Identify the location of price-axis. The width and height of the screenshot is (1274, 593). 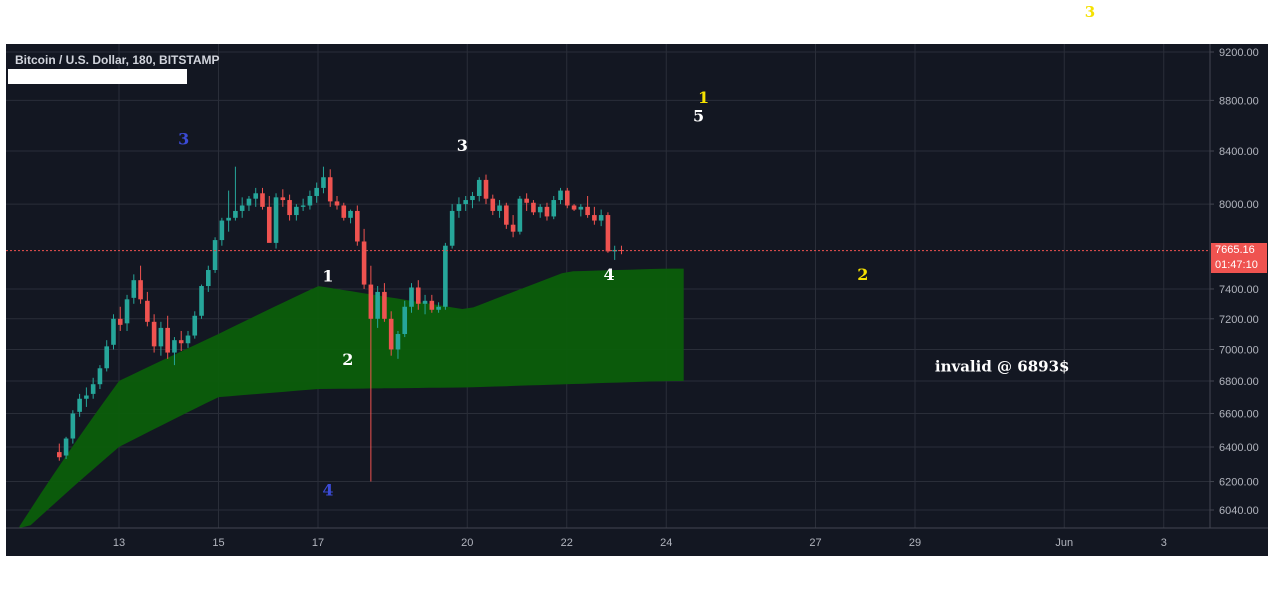
(1239, 300).